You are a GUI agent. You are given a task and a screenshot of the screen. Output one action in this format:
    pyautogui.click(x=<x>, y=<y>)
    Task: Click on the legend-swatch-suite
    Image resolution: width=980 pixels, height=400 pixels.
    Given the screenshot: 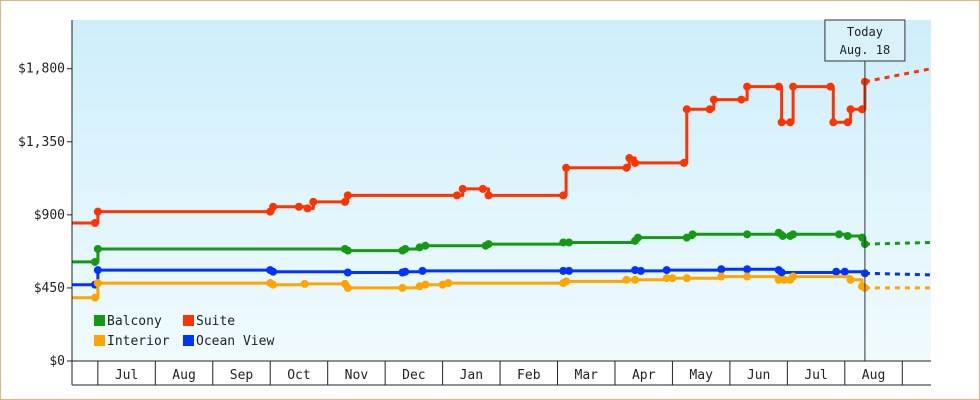 What is the action you would take?
    pyautogui.click(x=188, y=320)
    